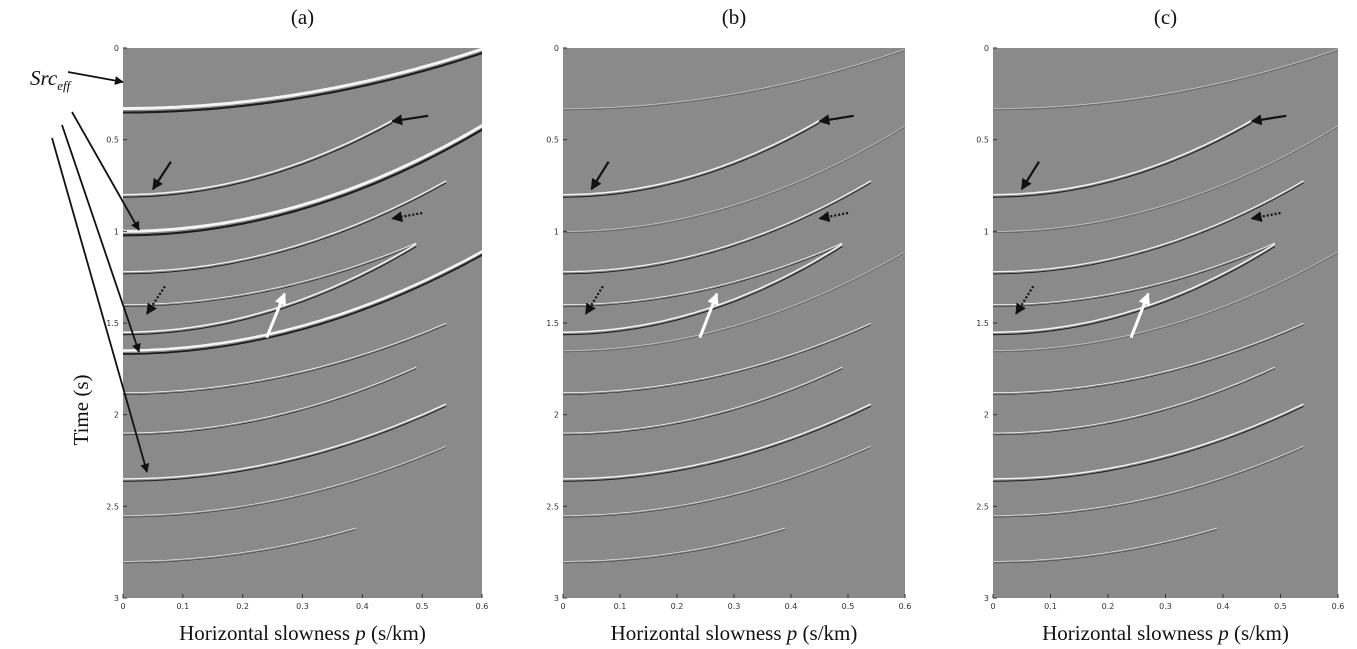  Describe the element at coordinates (64, 85) in the screenshot. I see `src-sub: eff` at that location.